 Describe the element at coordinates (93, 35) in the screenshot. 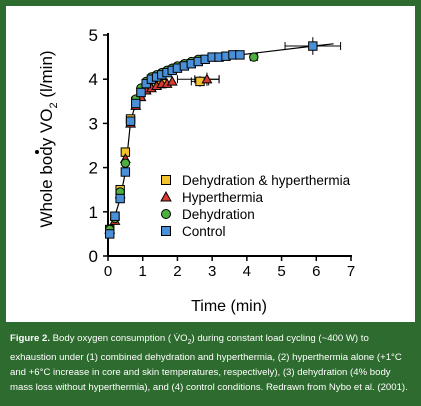

I see `y-tick-label: 5` at that location.